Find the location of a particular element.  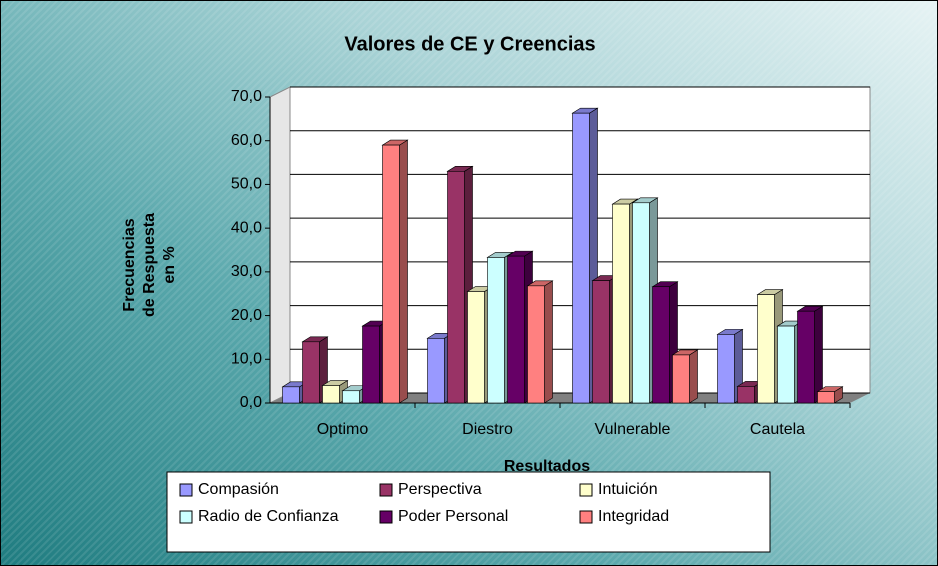

x-tick-label: Diestro is located at coordinates (487, 429).